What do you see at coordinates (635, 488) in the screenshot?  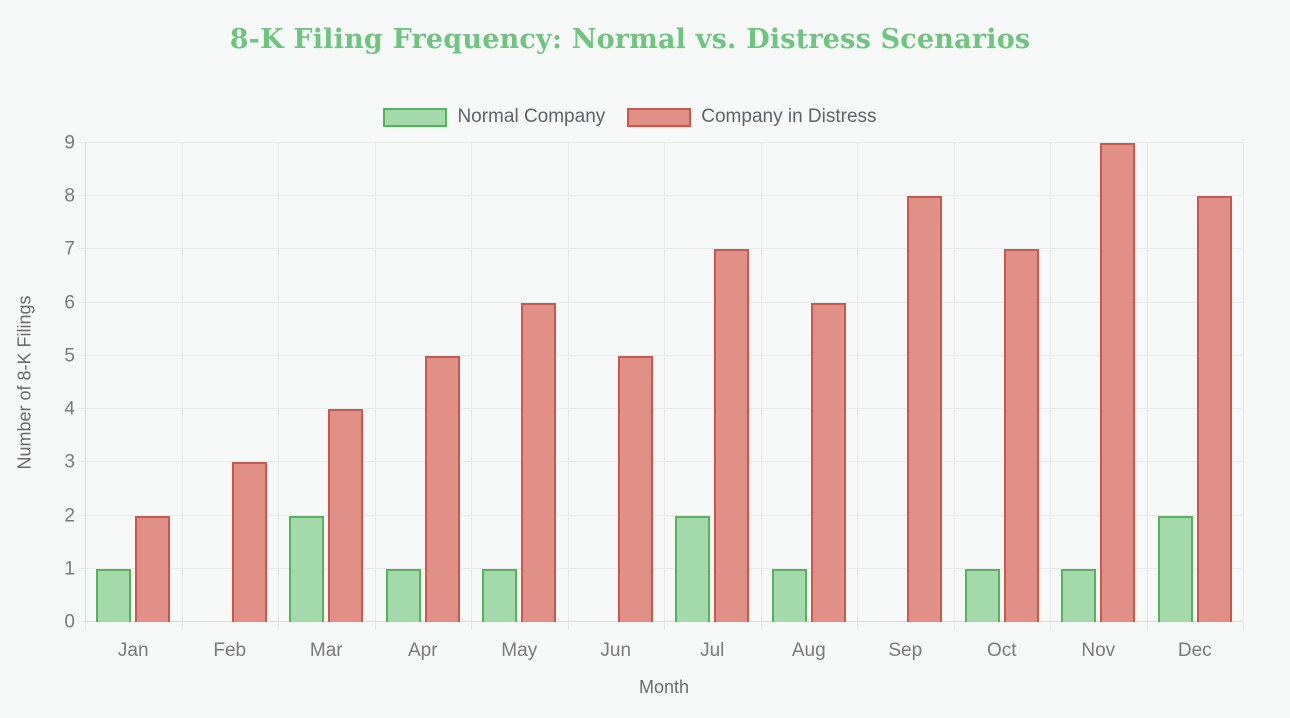 I see `bar-company-in-distress-jun` at bounding box center [635, 488].